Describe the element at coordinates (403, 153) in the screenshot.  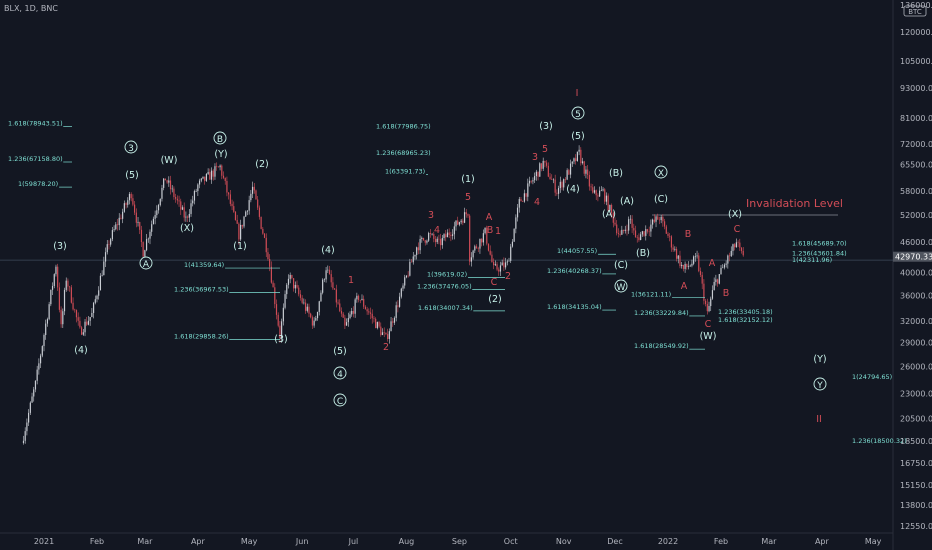
I see `fib-level-label: 1.236(68965.23)` at that location.